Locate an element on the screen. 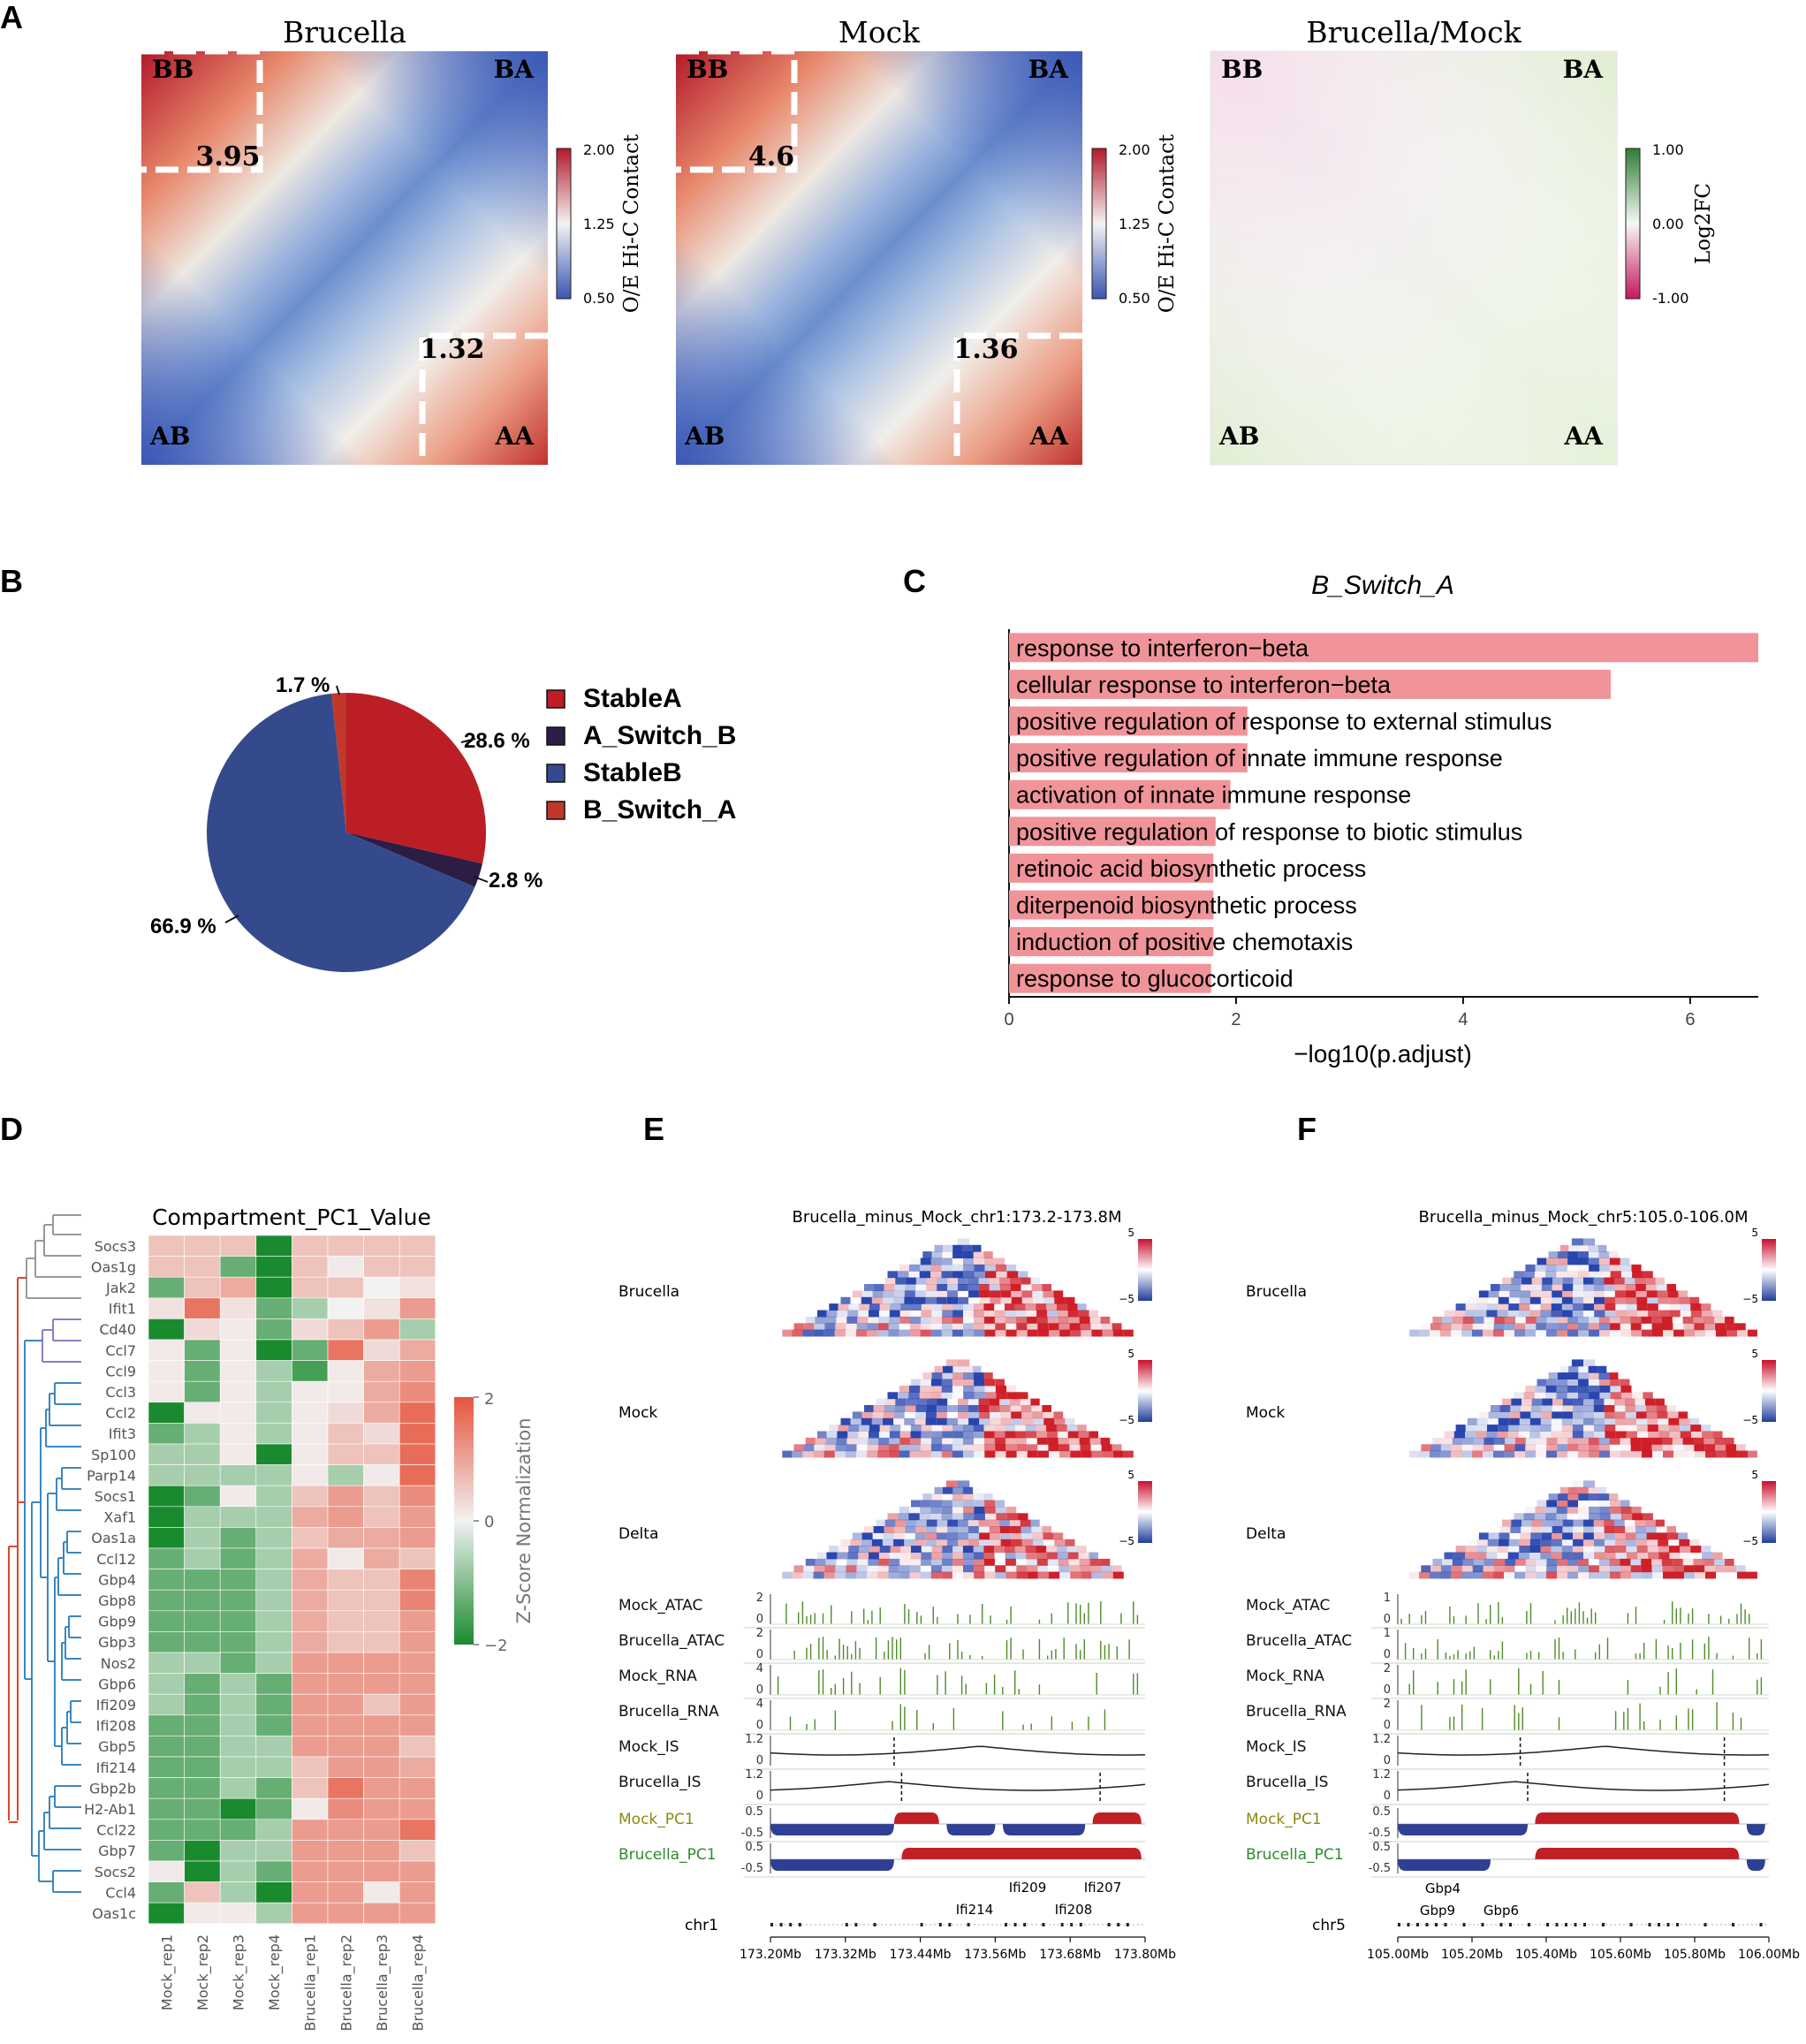  map-scale-bar is located at coordinates (1769, 1512).